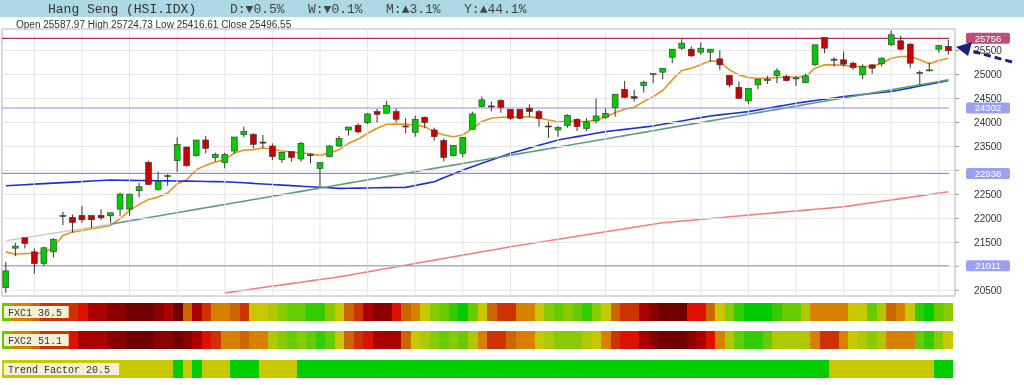 The width and height of the screenshot is (1024, 385). Describe the element at coordinates (378, 9) in the screenshot. I see `chart-subtitle: D:▼0.5% W:▼0.1% M:▲3.1% Y:▲44.1%` at that location.